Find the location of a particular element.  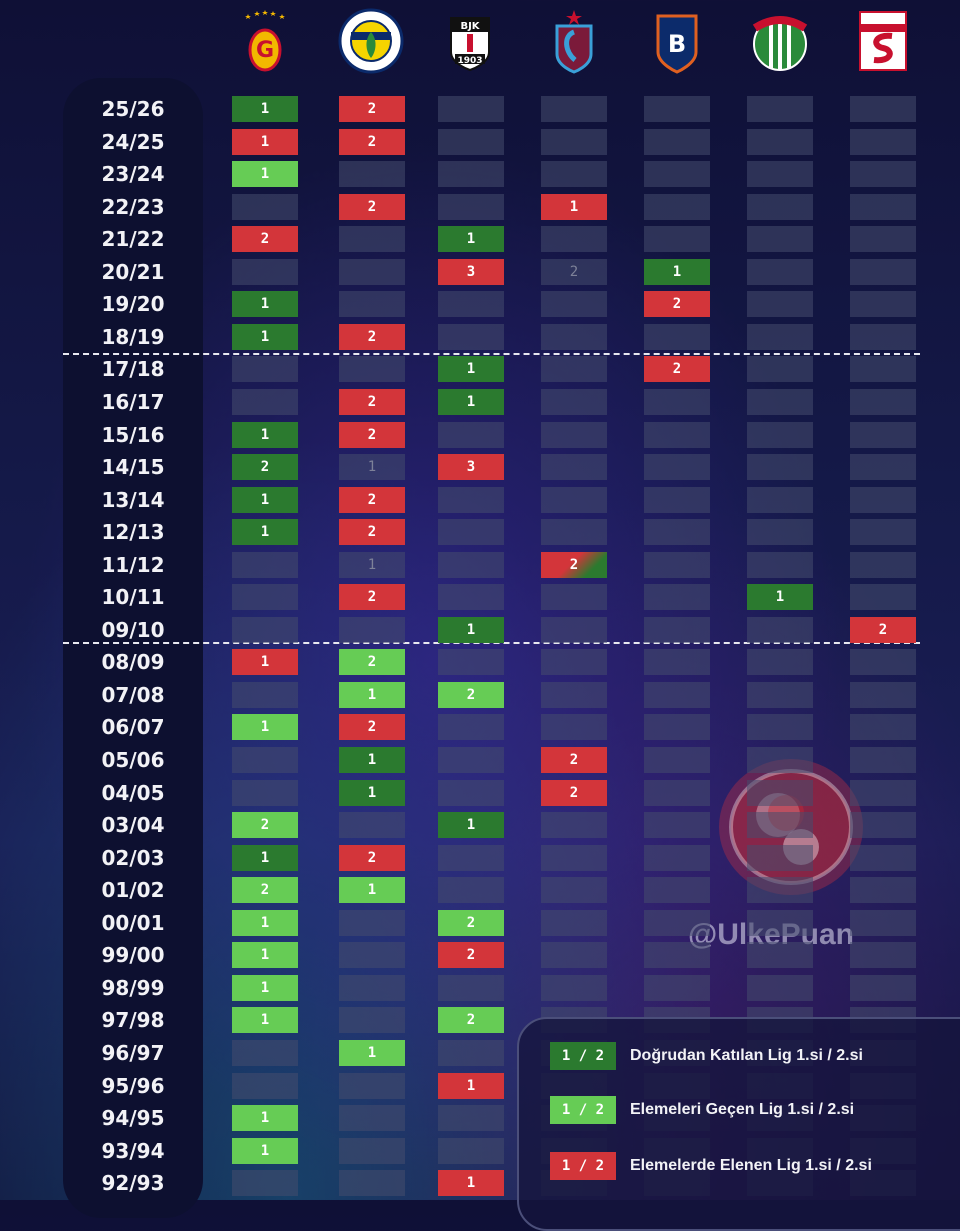

legend-swatch-direct: 1 / 2 is located at coordinates (583, 1056).